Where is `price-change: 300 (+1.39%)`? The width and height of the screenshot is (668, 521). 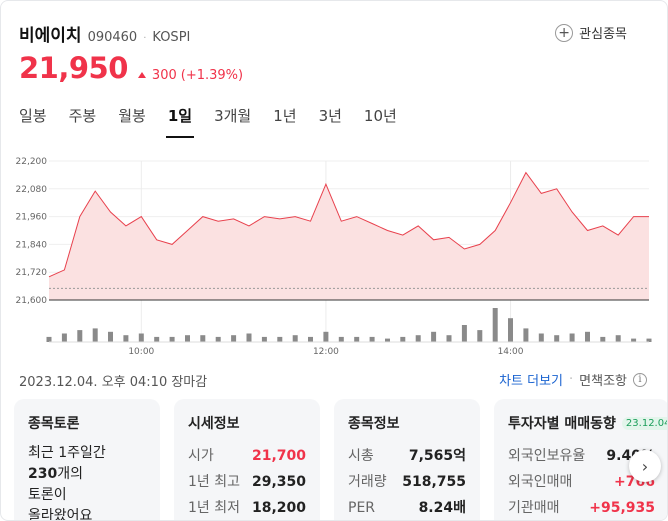 price-change: 300 (+1.39%) is located at coordinates (190, 75).